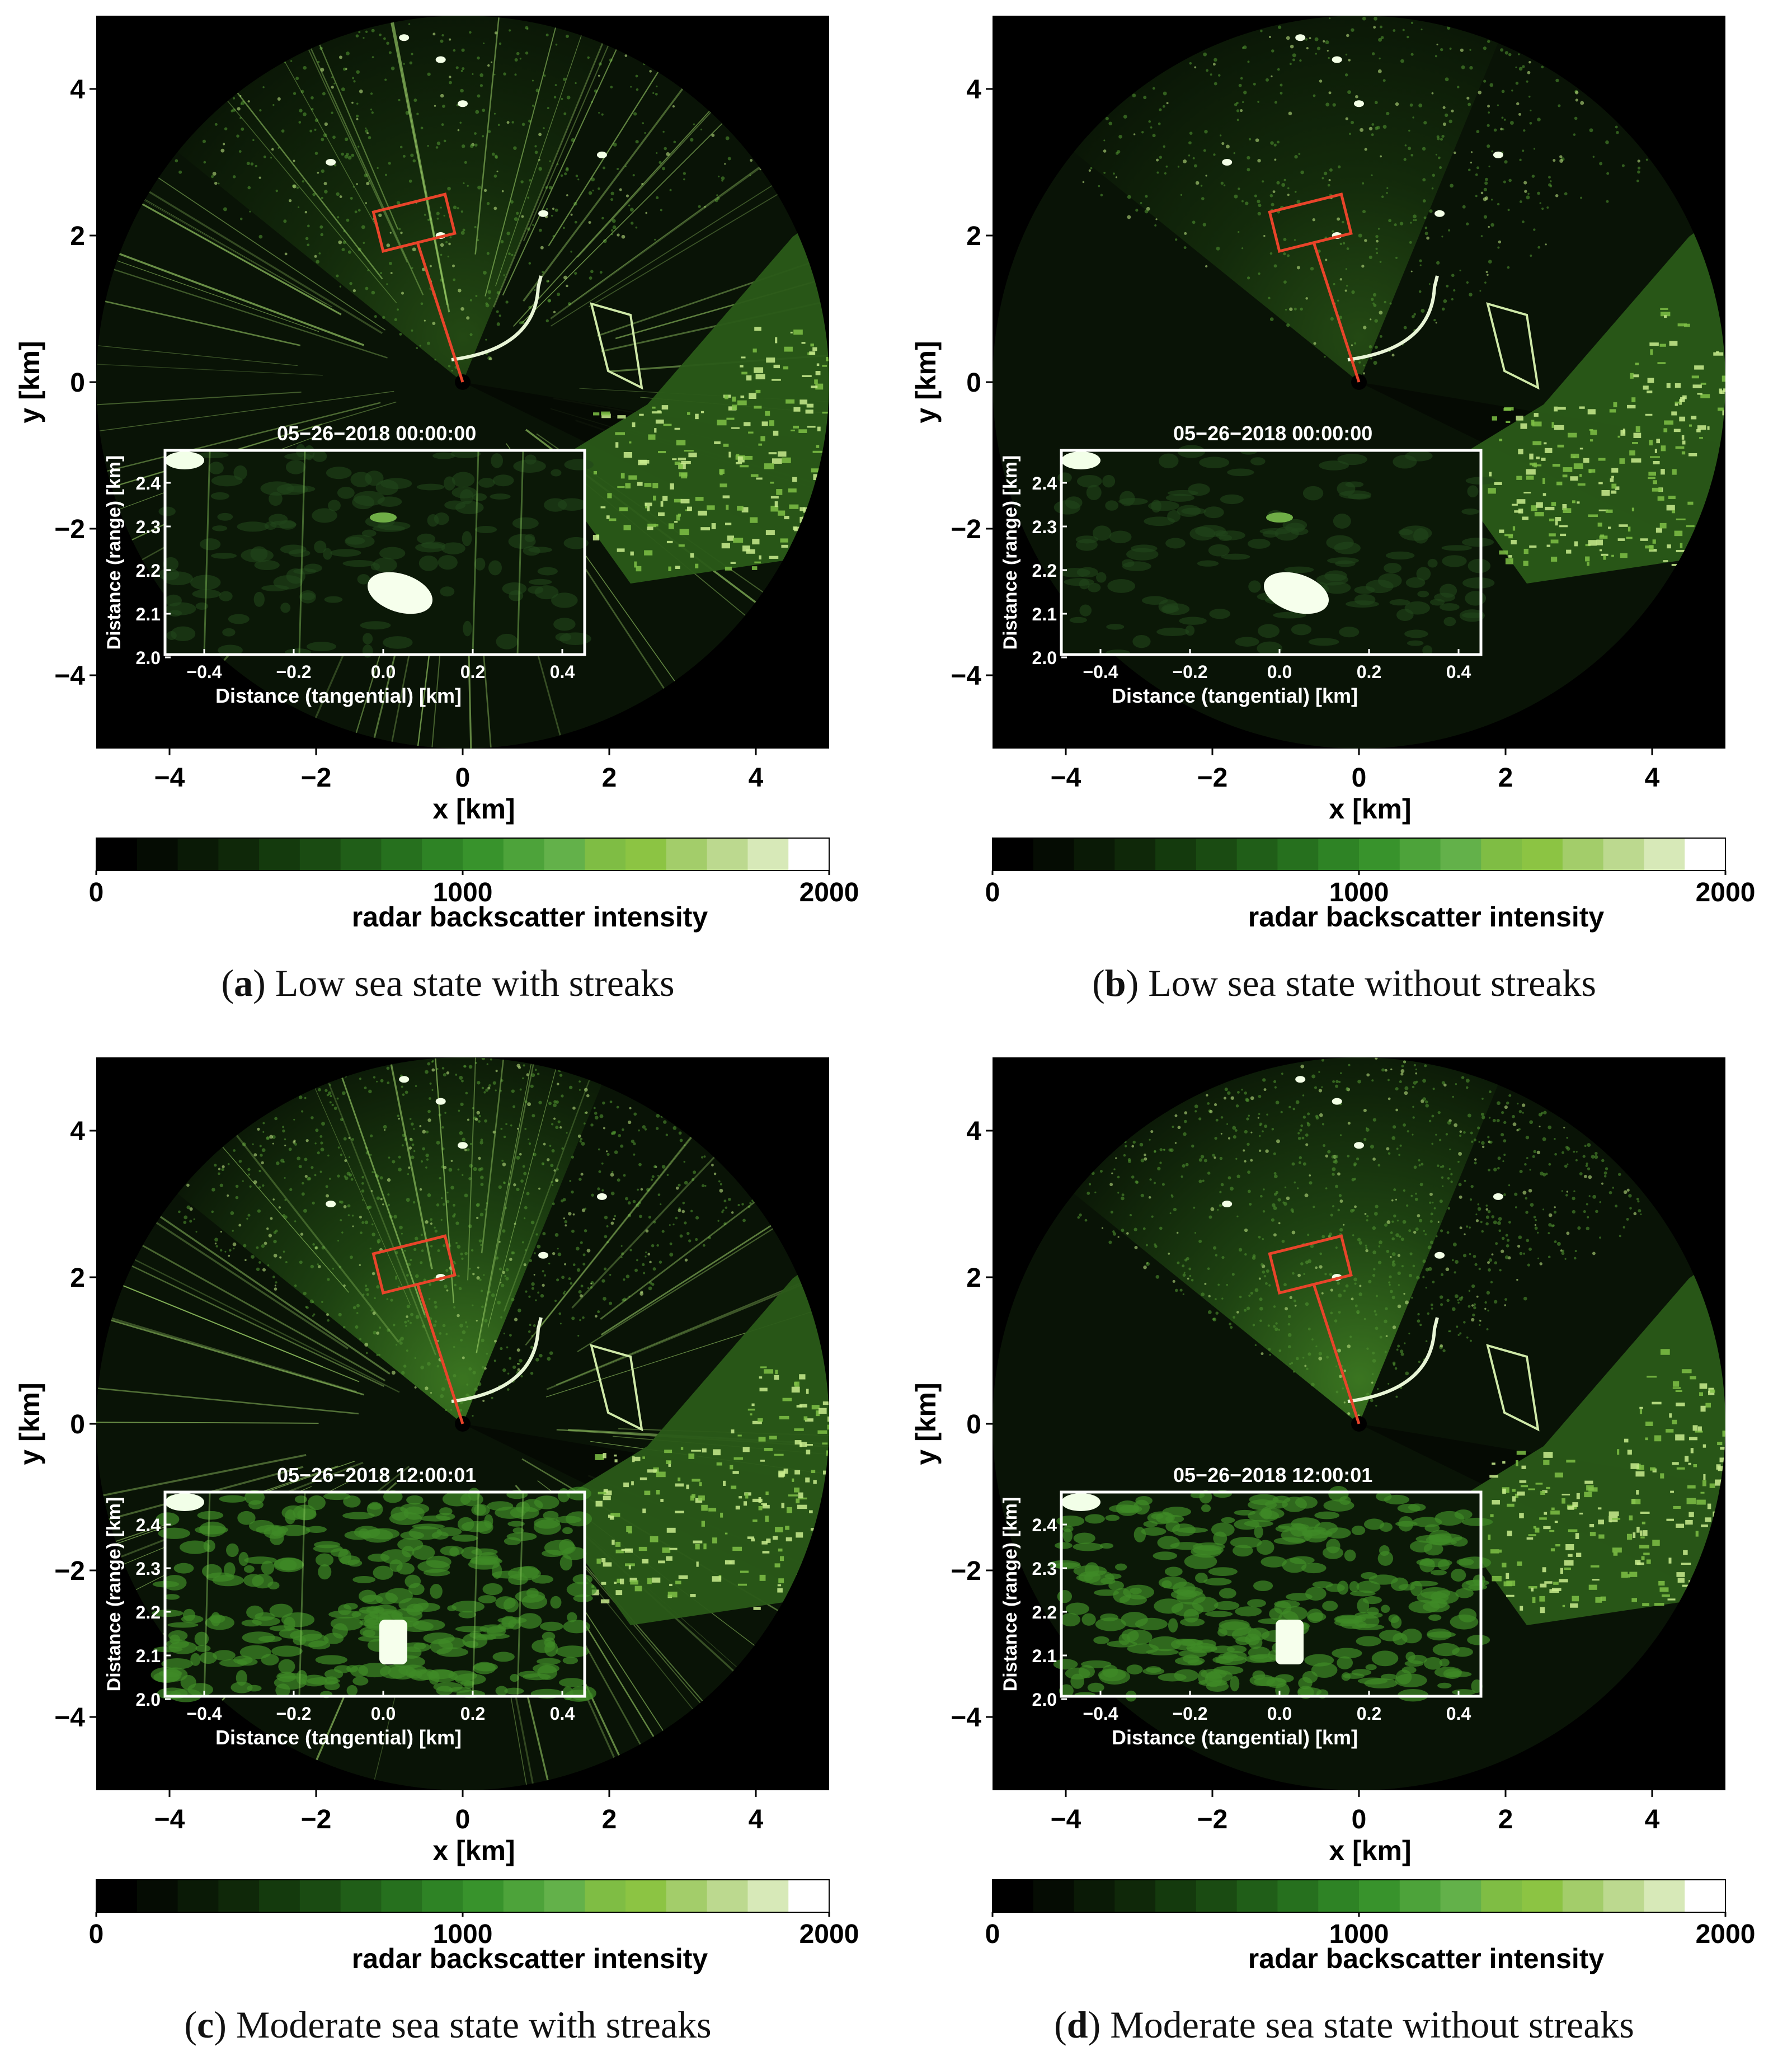 The height and width of the screenshot is (2070, 1792). Describe the element at coordinates (926, 382) in the screenshot. I see `y-axis-label: y [km]` at that location.